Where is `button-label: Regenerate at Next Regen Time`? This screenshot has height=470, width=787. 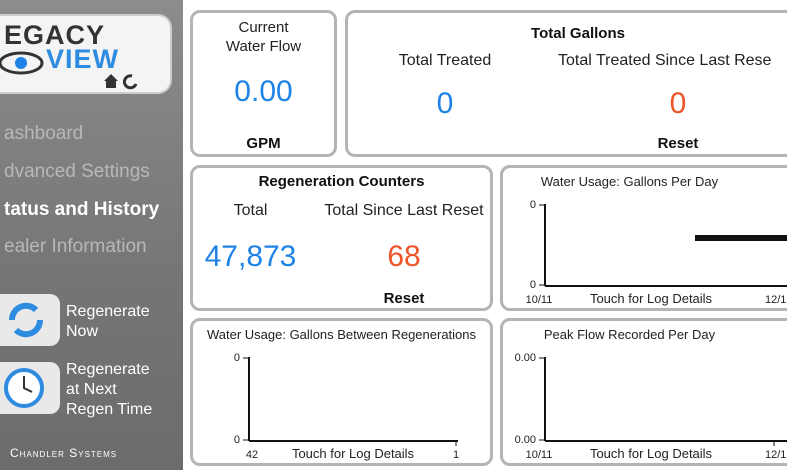 button-label: Regenerate at Next Regen Time is located at coordinates (109, 390).